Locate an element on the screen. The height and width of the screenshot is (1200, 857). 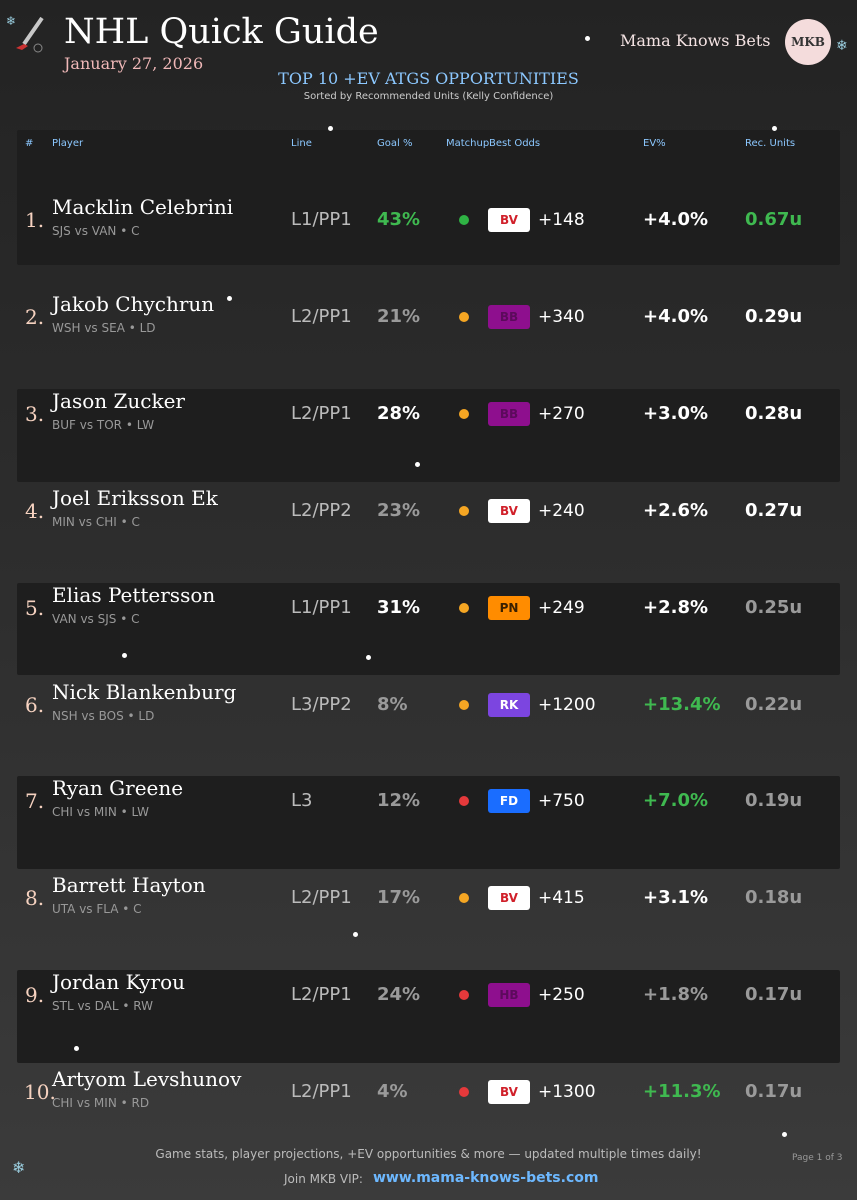
odds: +415 is located at coordinates (561, 898).